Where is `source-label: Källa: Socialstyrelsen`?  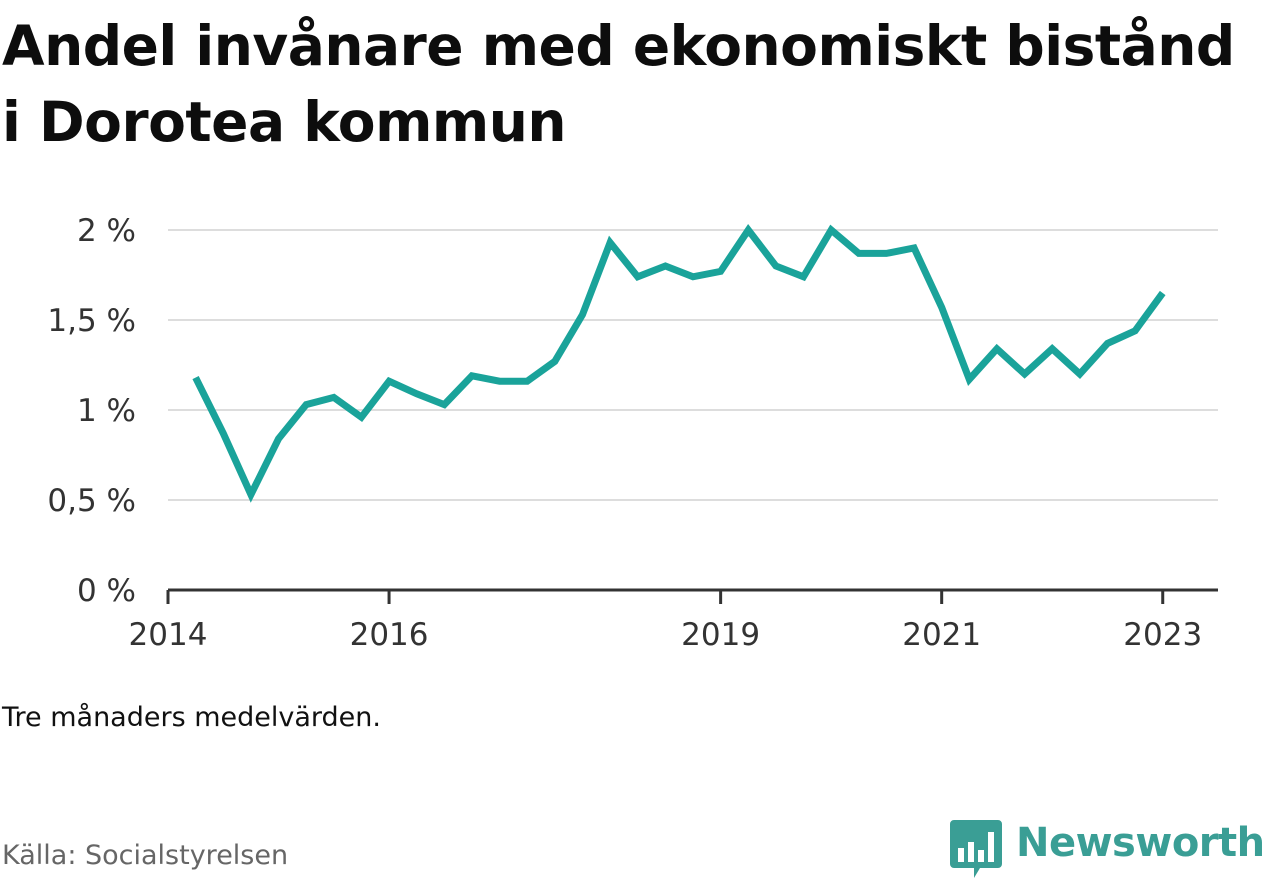 source-label: Källa: Socialstyrelsen is located at coordinates (145, 855).